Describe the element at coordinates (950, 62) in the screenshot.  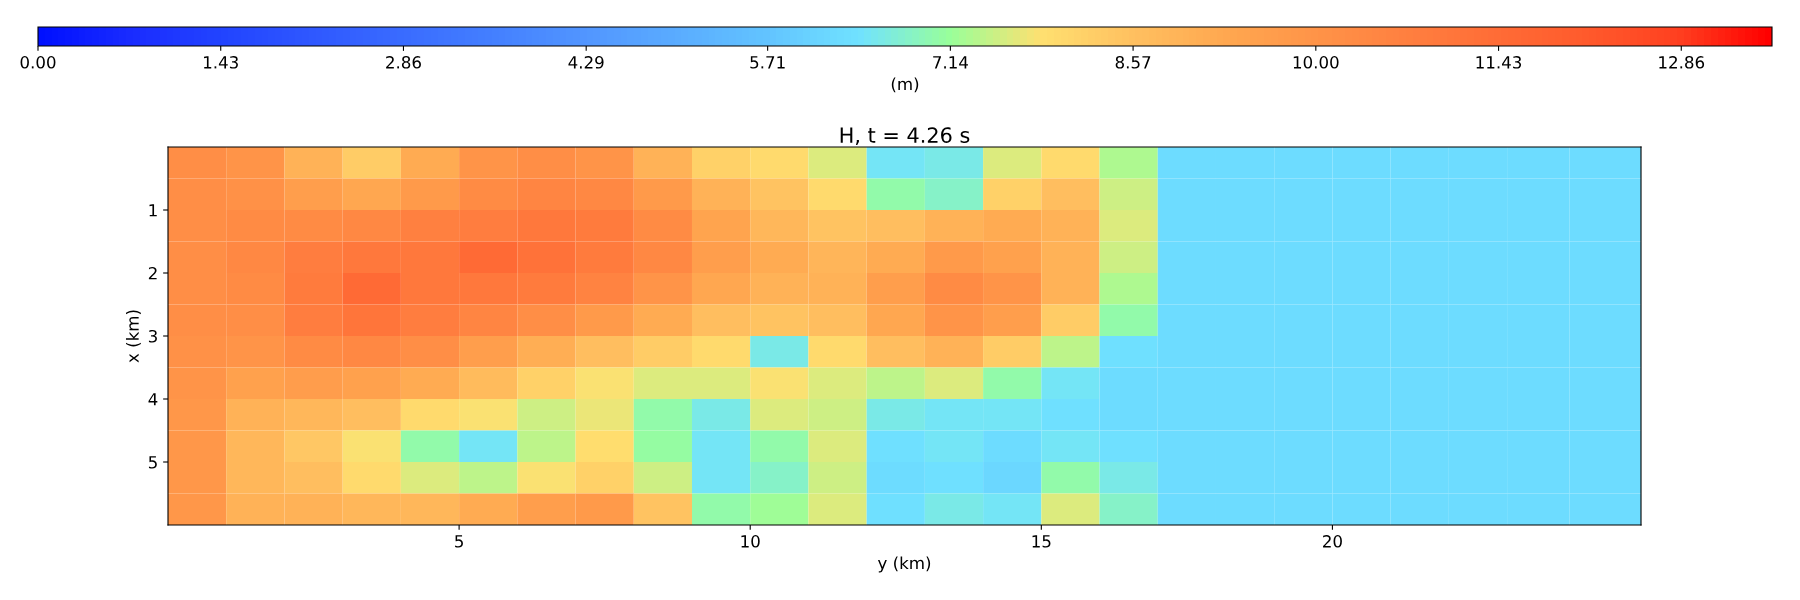
I see `color-bar-label: 7.14` at that location.